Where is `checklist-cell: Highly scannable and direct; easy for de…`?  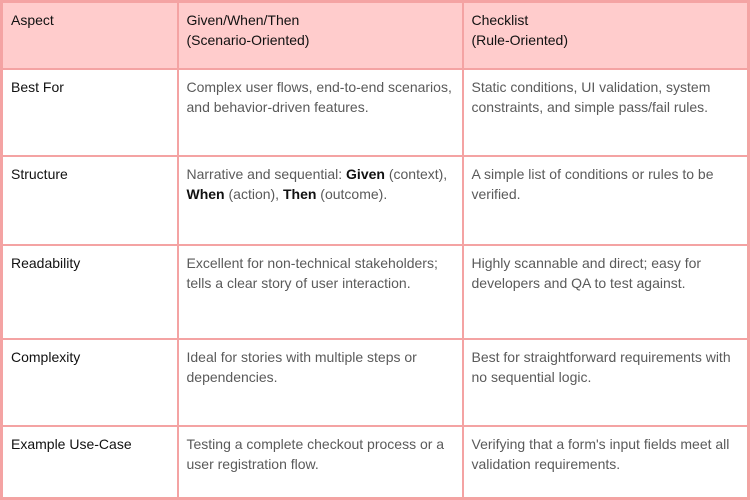
checklist-cell: Highly scannable and direct; easy for de… is located at coordinates (605, 292).